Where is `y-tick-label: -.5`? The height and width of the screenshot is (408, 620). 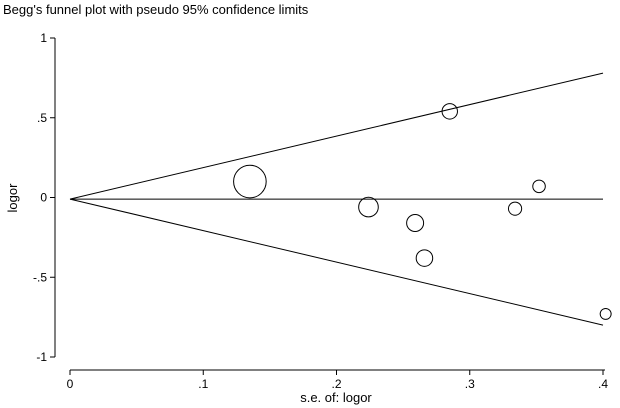 y-tick-label: -.5 is located at coordinates (40, 277).